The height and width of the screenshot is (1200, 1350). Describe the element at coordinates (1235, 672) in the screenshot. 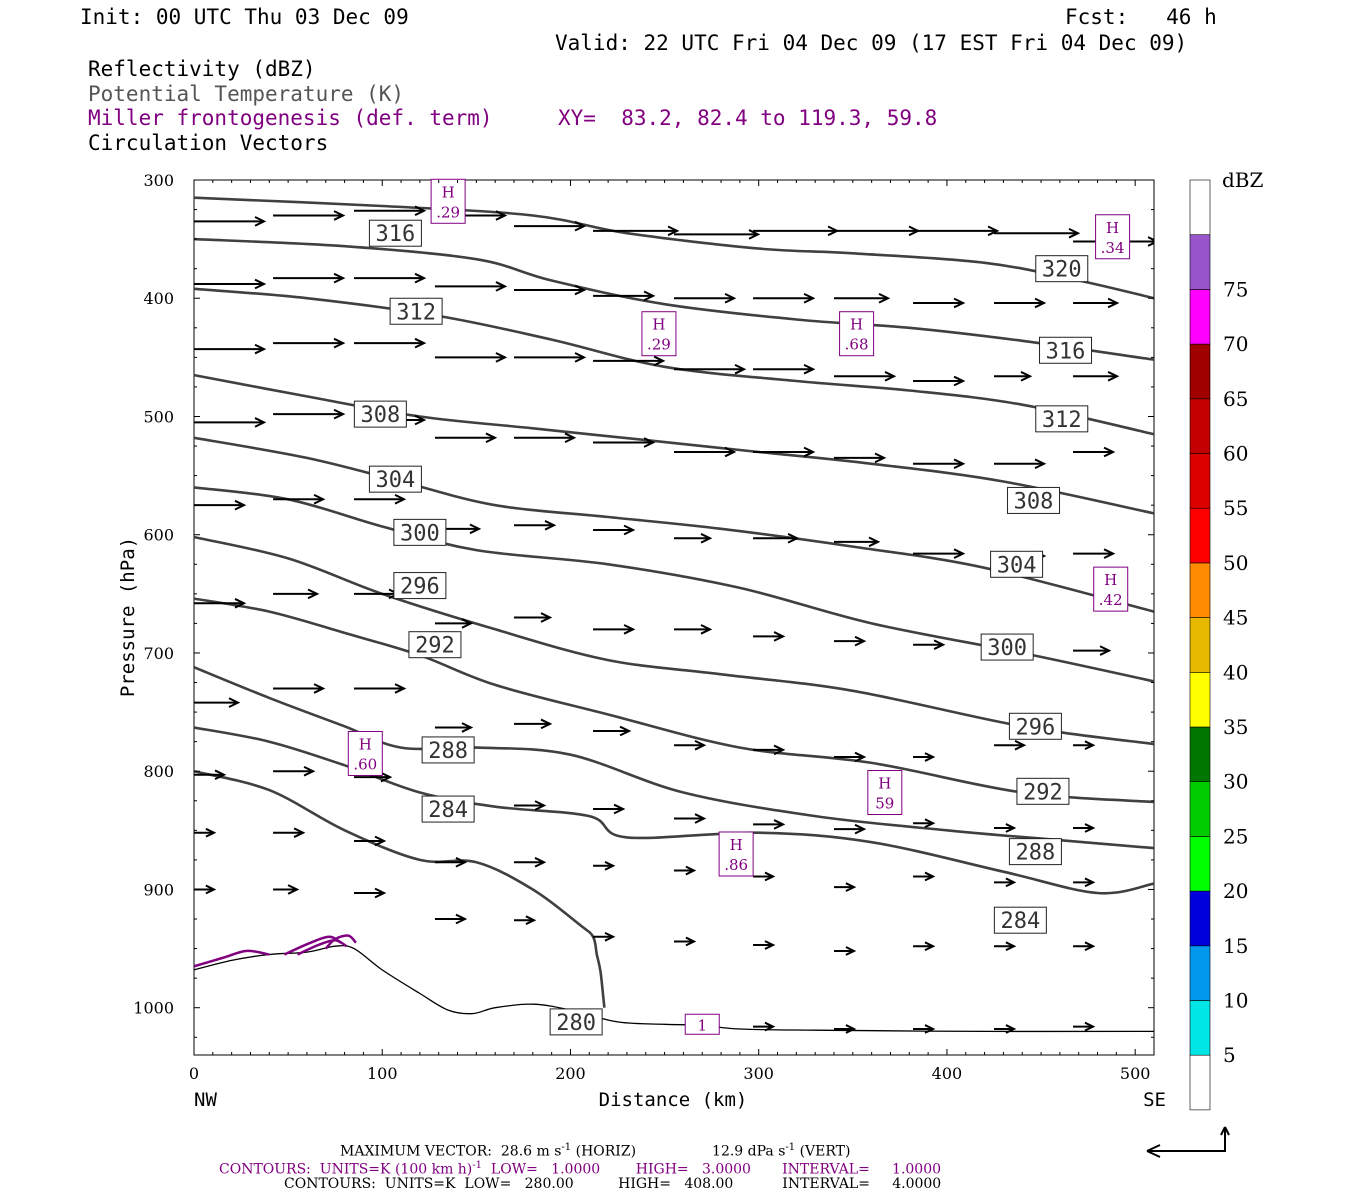

I see `colorbar-label: 40` at that location.